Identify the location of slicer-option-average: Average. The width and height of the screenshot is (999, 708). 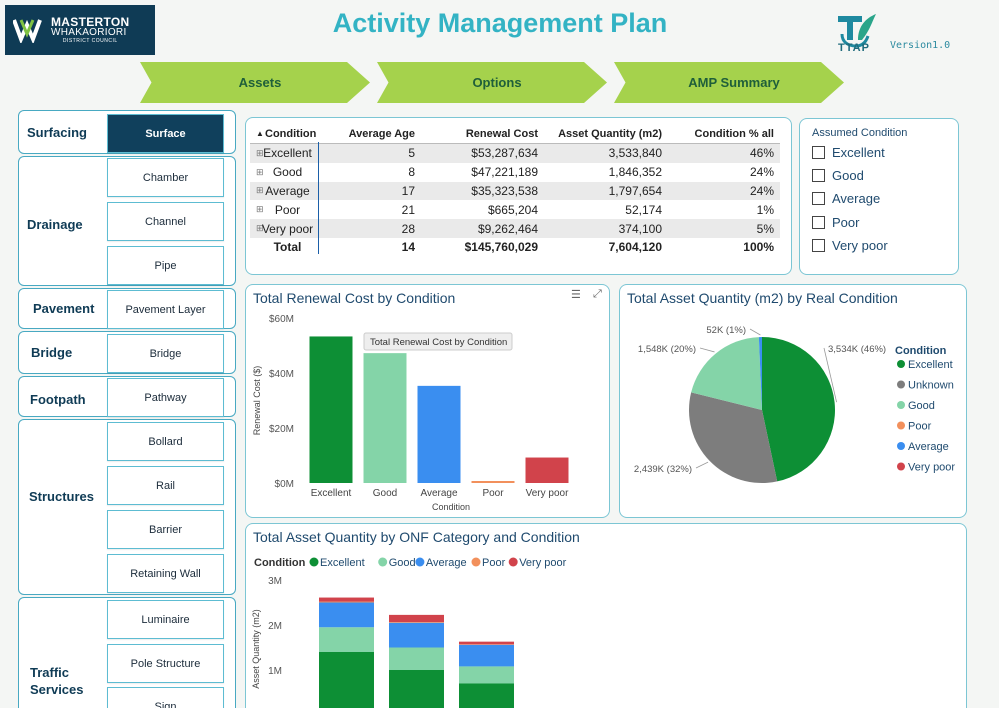
(846, 198).